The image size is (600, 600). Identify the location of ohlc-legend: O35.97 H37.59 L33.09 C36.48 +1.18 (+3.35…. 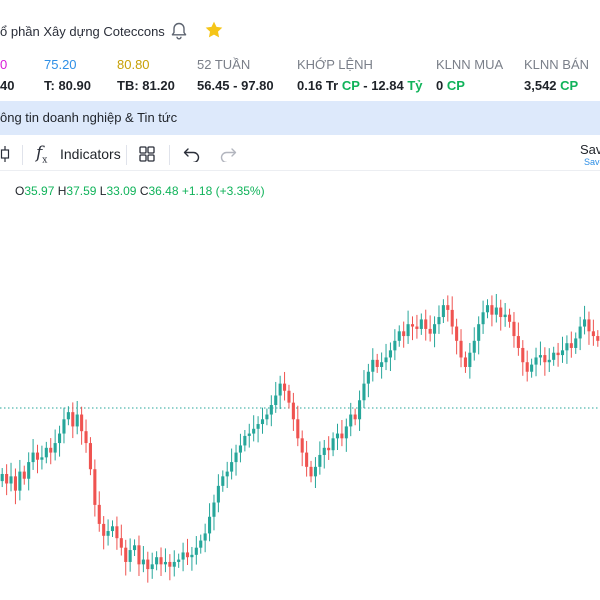
(140, 191).